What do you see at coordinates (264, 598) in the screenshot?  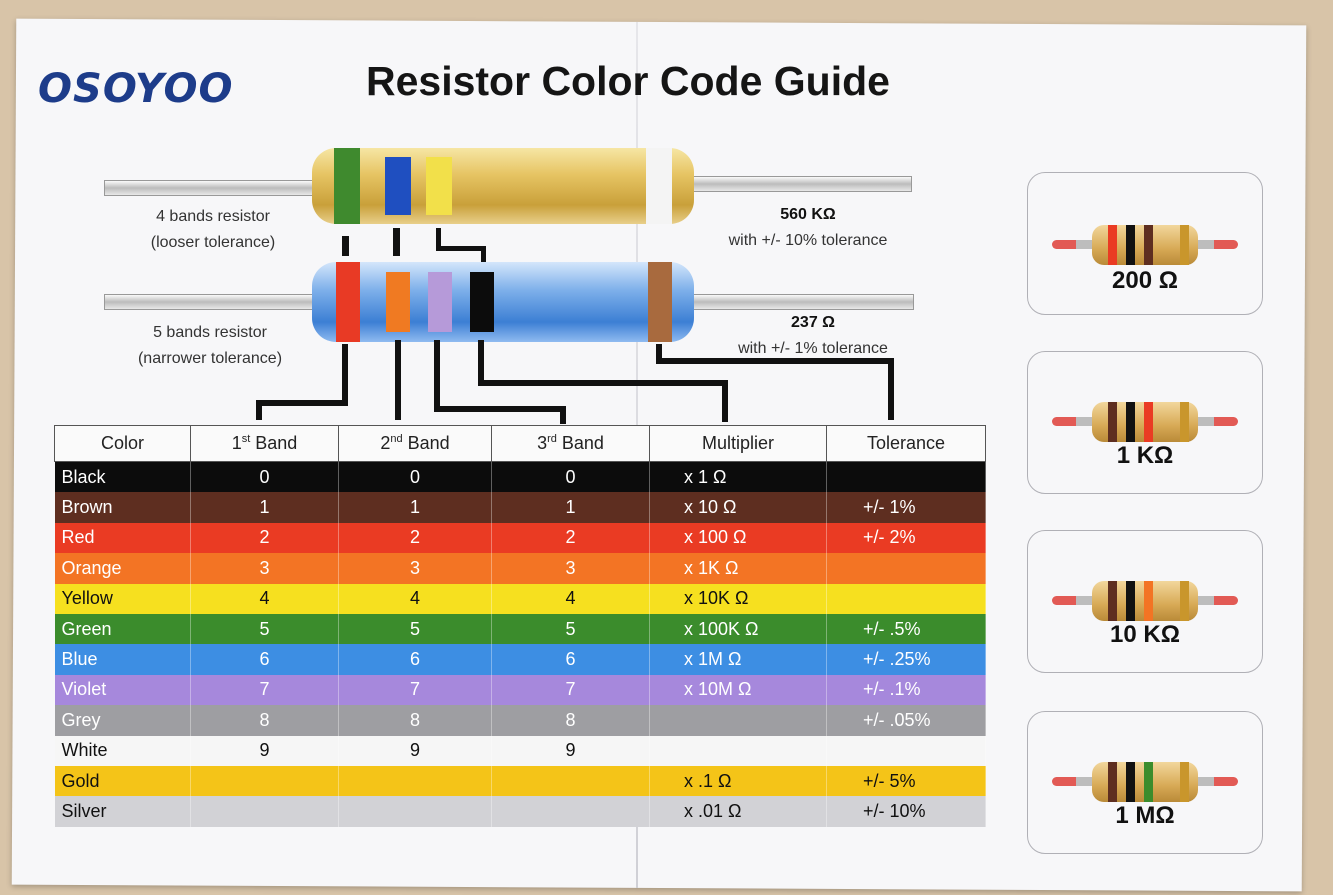 I see `band1-digit-cell: 4` at bounding box center [264, 598].